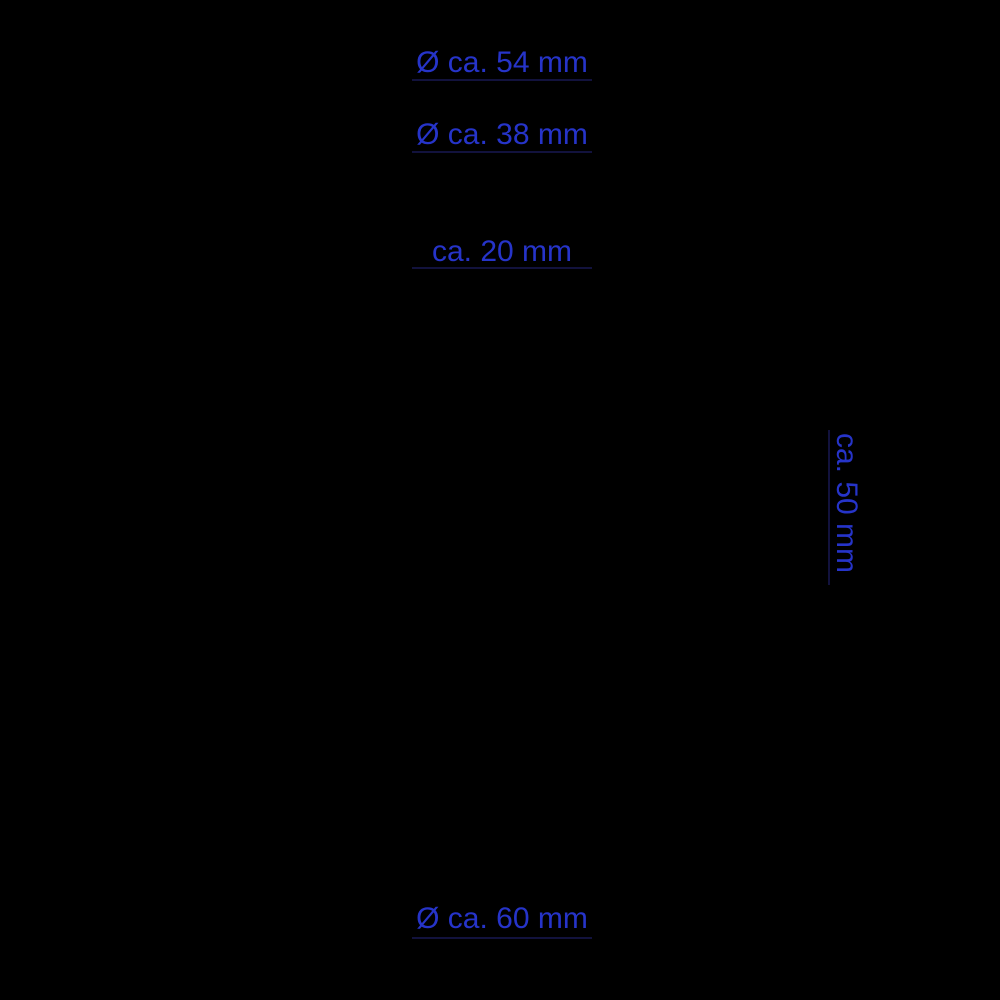 This screenshot has height=1000, width=1000. What do you see at coordinates (829, 507) in the screenshot?
I see `dimension-line-body-height` at bounding box center [829, 507].